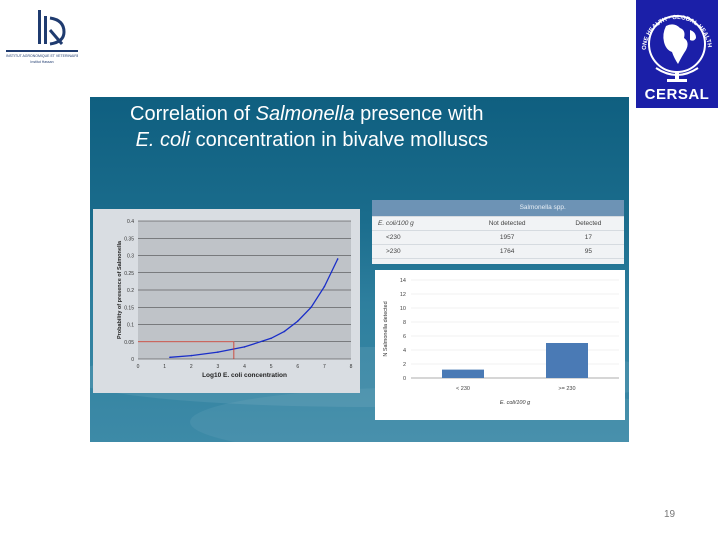 The height and width of the screenshot is (540, 720). What do you see at coordinates (566, 389) in the screenshot?
I see `x-tick-label: >= 230` at bounding box center [566, 389].